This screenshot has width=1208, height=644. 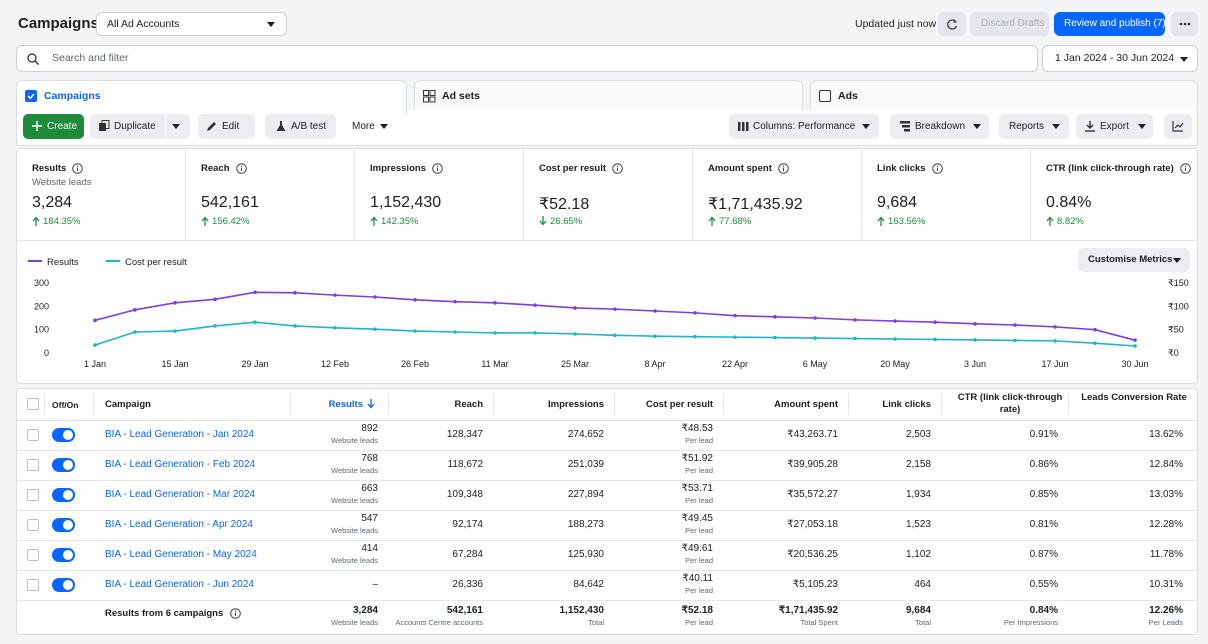 What do you see at coordinates (226, 126) in the screenshot?
I see `edit-button: Edit` at bounding box center [226, 126].